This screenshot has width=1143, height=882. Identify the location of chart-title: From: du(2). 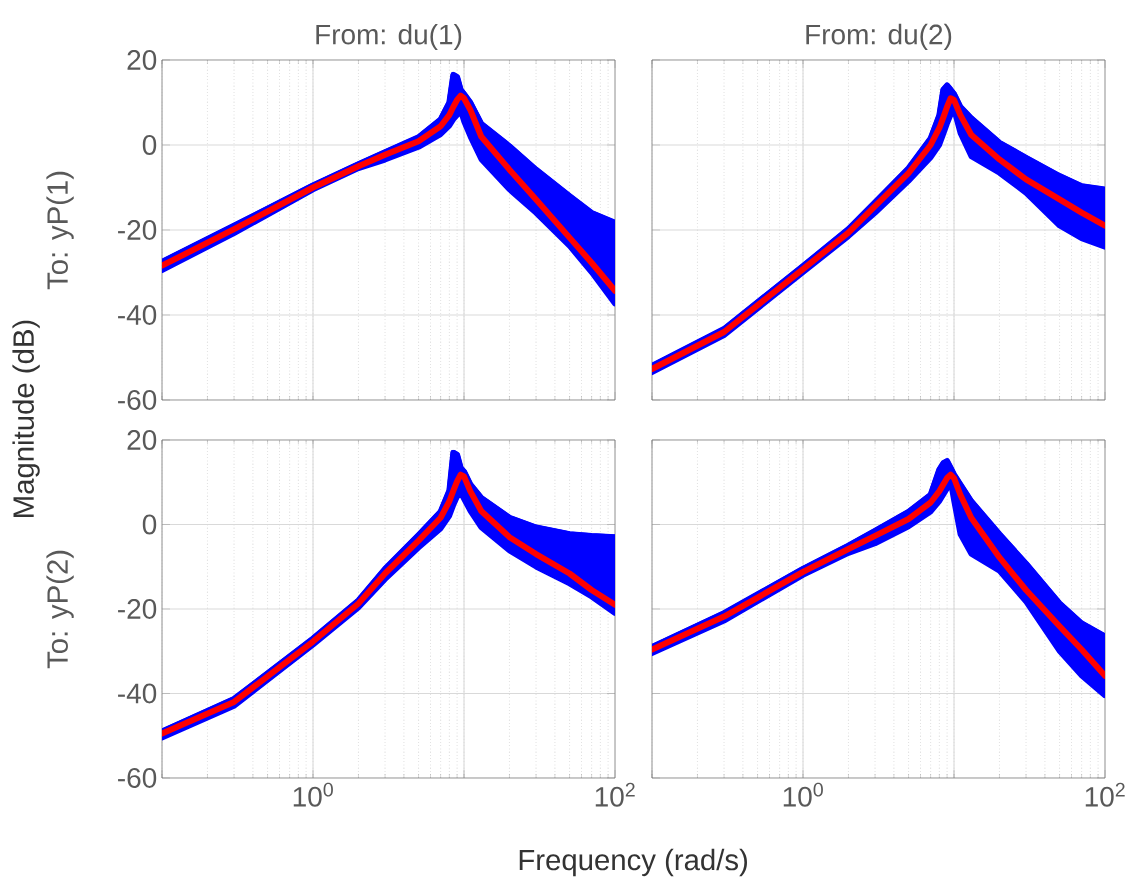
(879, 36).